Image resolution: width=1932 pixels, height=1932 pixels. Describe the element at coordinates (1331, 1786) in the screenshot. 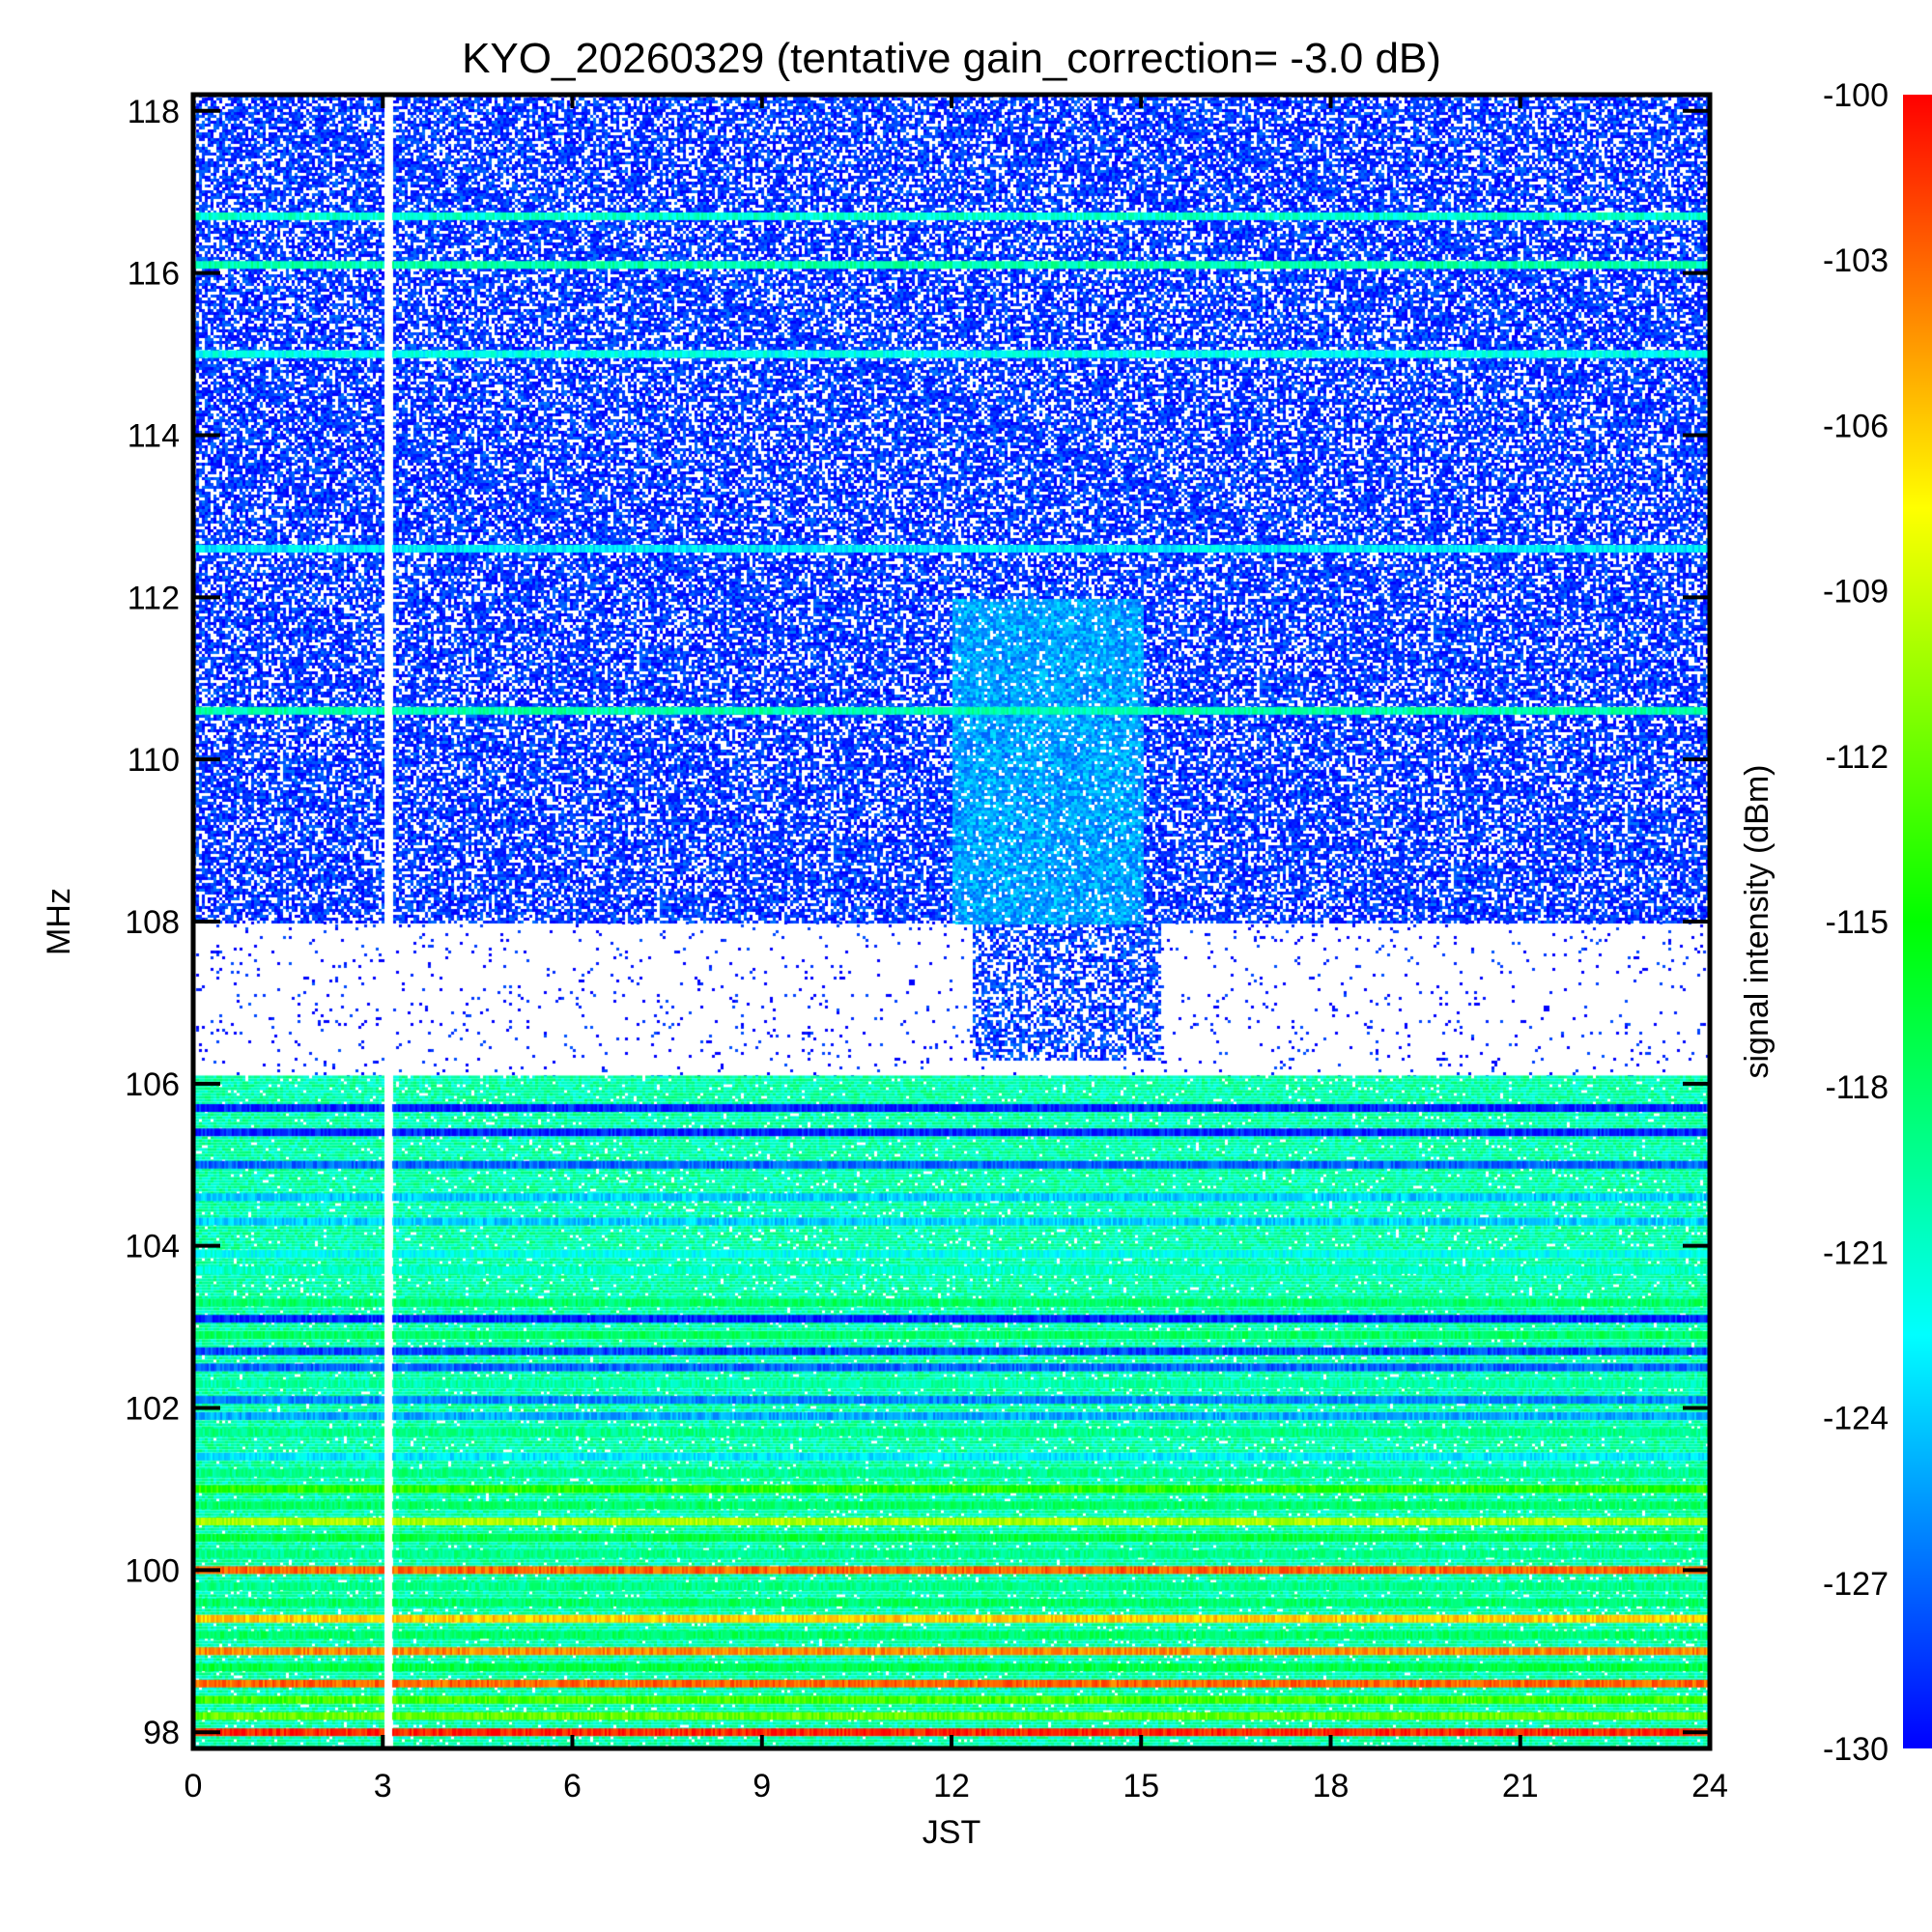

I see `x-tick-label: 18` at that location.